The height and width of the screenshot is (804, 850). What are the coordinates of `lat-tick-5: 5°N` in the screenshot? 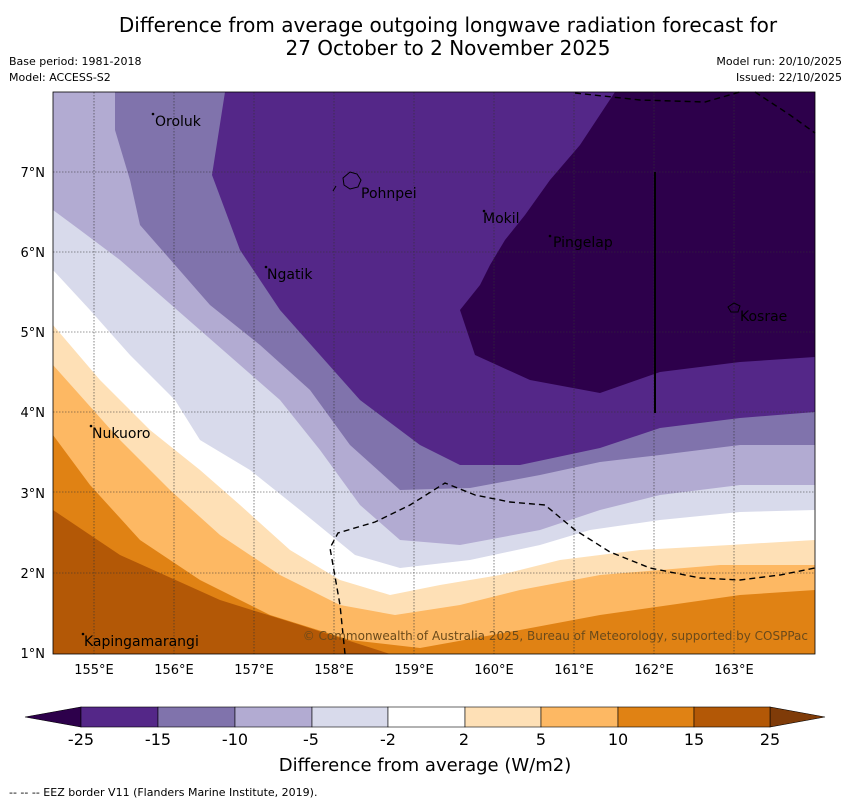 It's located at (33, 333).